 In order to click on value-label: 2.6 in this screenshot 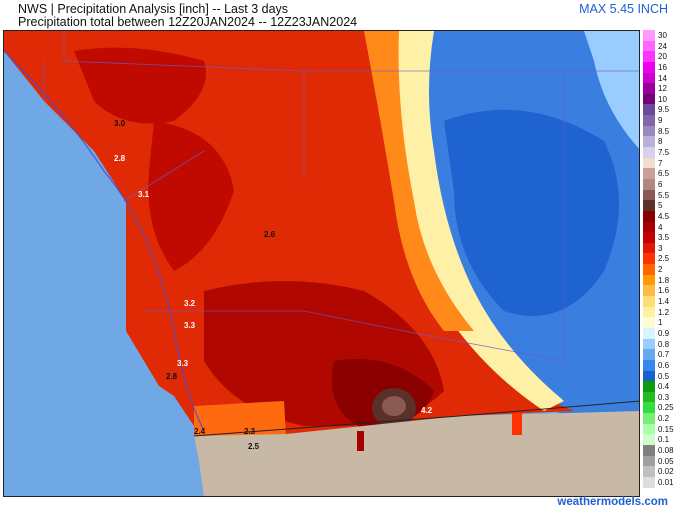, I will do `click(270, 234)`.